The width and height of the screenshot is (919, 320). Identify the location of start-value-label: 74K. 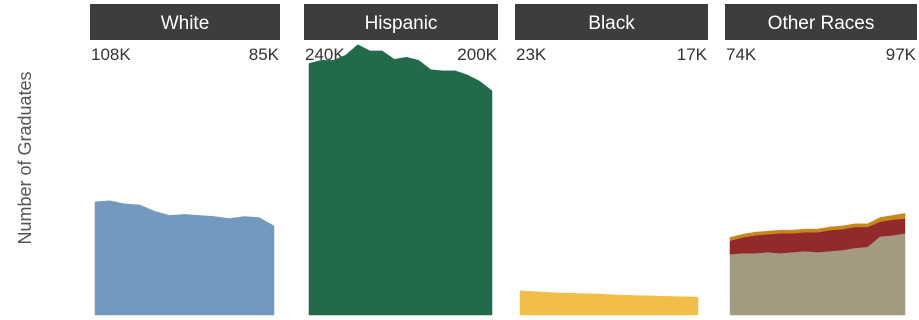
(741, 54).